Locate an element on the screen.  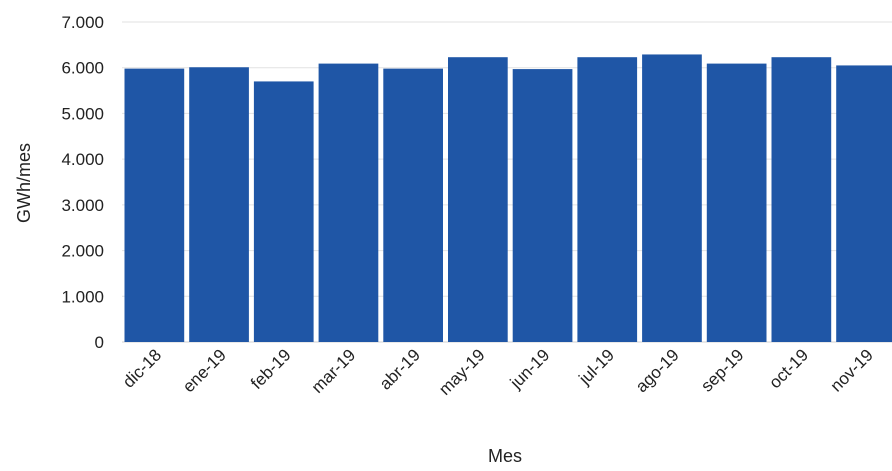
x-tick-label: mar-19 is located at coordinates (334, 371).